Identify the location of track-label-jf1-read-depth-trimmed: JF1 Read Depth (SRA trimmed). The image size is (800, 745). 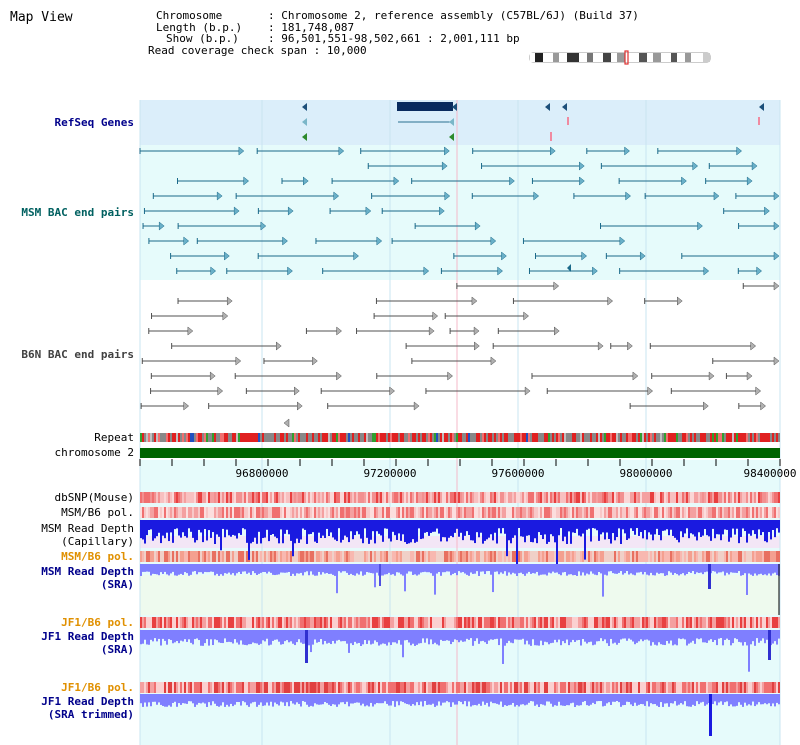
(87, 708).